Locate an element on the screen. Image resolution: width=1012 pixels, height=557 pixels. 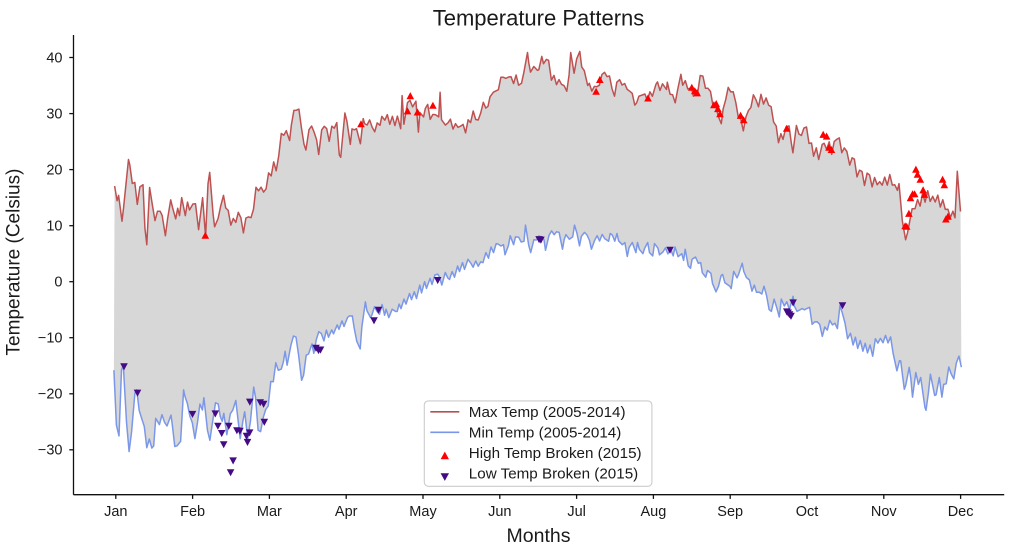
svg-text: −30 is located at coordinates (50, 451).